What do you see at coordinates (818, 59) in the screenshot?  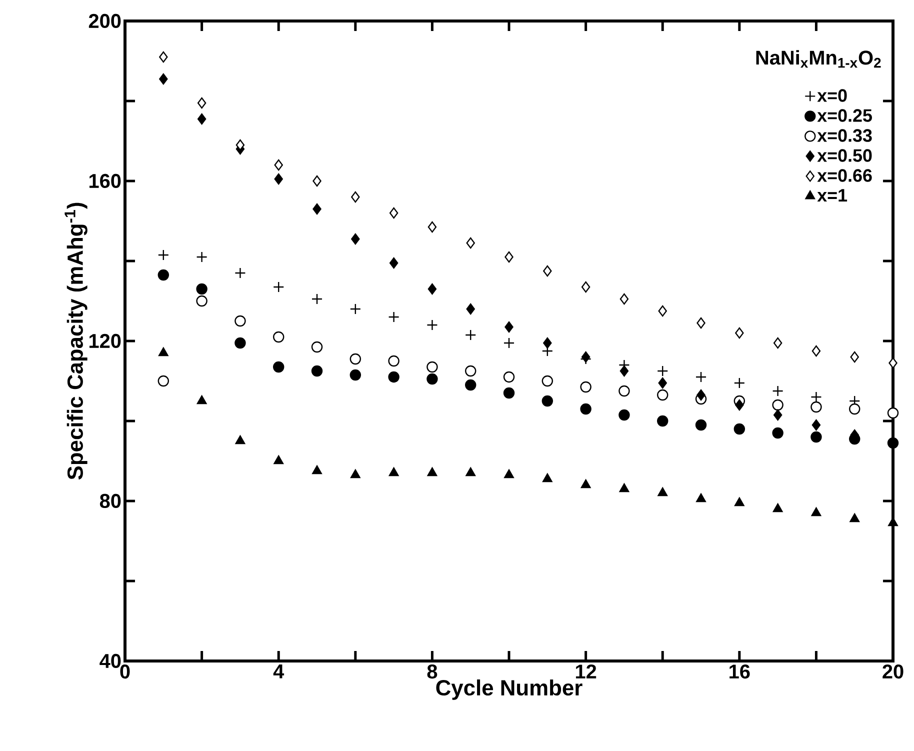 I see `legend-title: NaNi$_{x}$Mn$_{1-x}$O$_{2}$` at bounding box center [818, 59].